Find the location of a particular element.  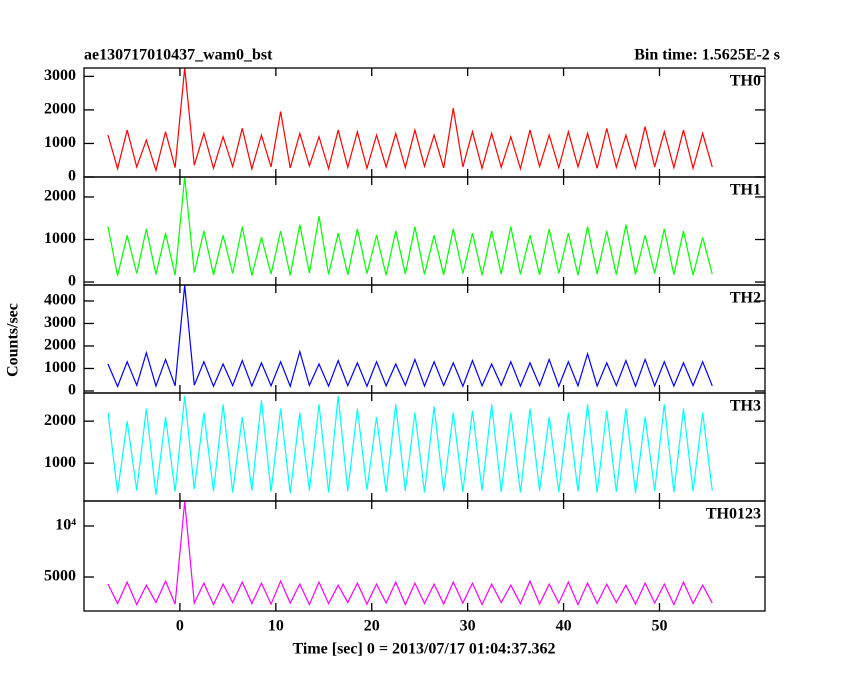

x-axis-label: Time [sec] 0 = 2013/07/17 01:04:37.362 is located at coordinates (423, 649).